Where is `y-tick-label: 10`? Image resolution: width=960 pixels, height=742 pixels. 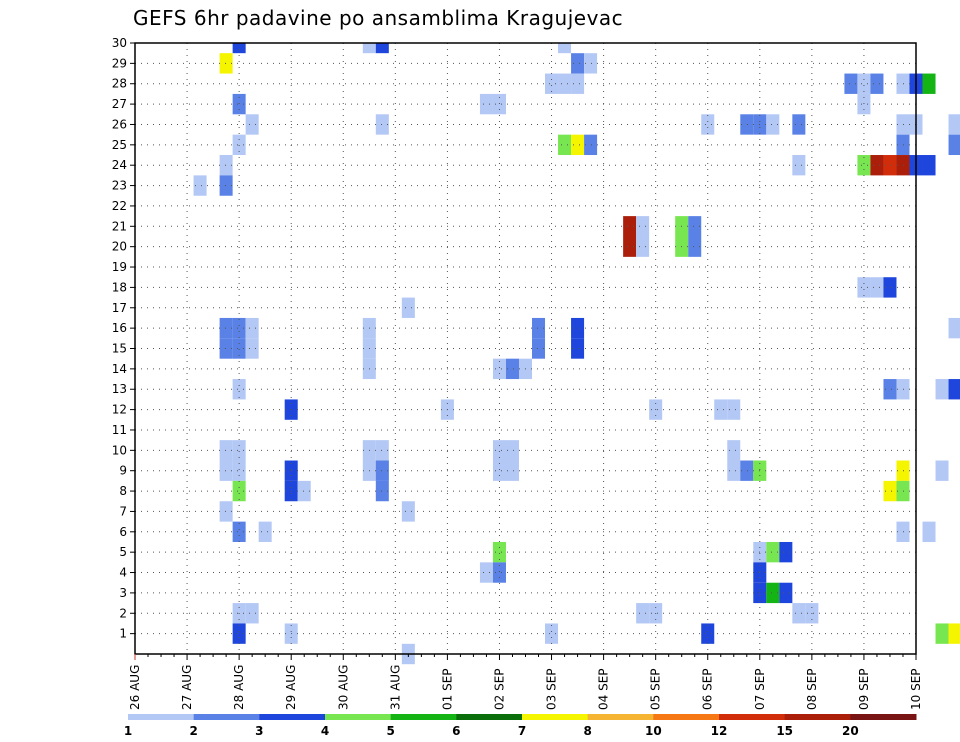
y-tick-label: 10 is located at coordinates (119, 450).